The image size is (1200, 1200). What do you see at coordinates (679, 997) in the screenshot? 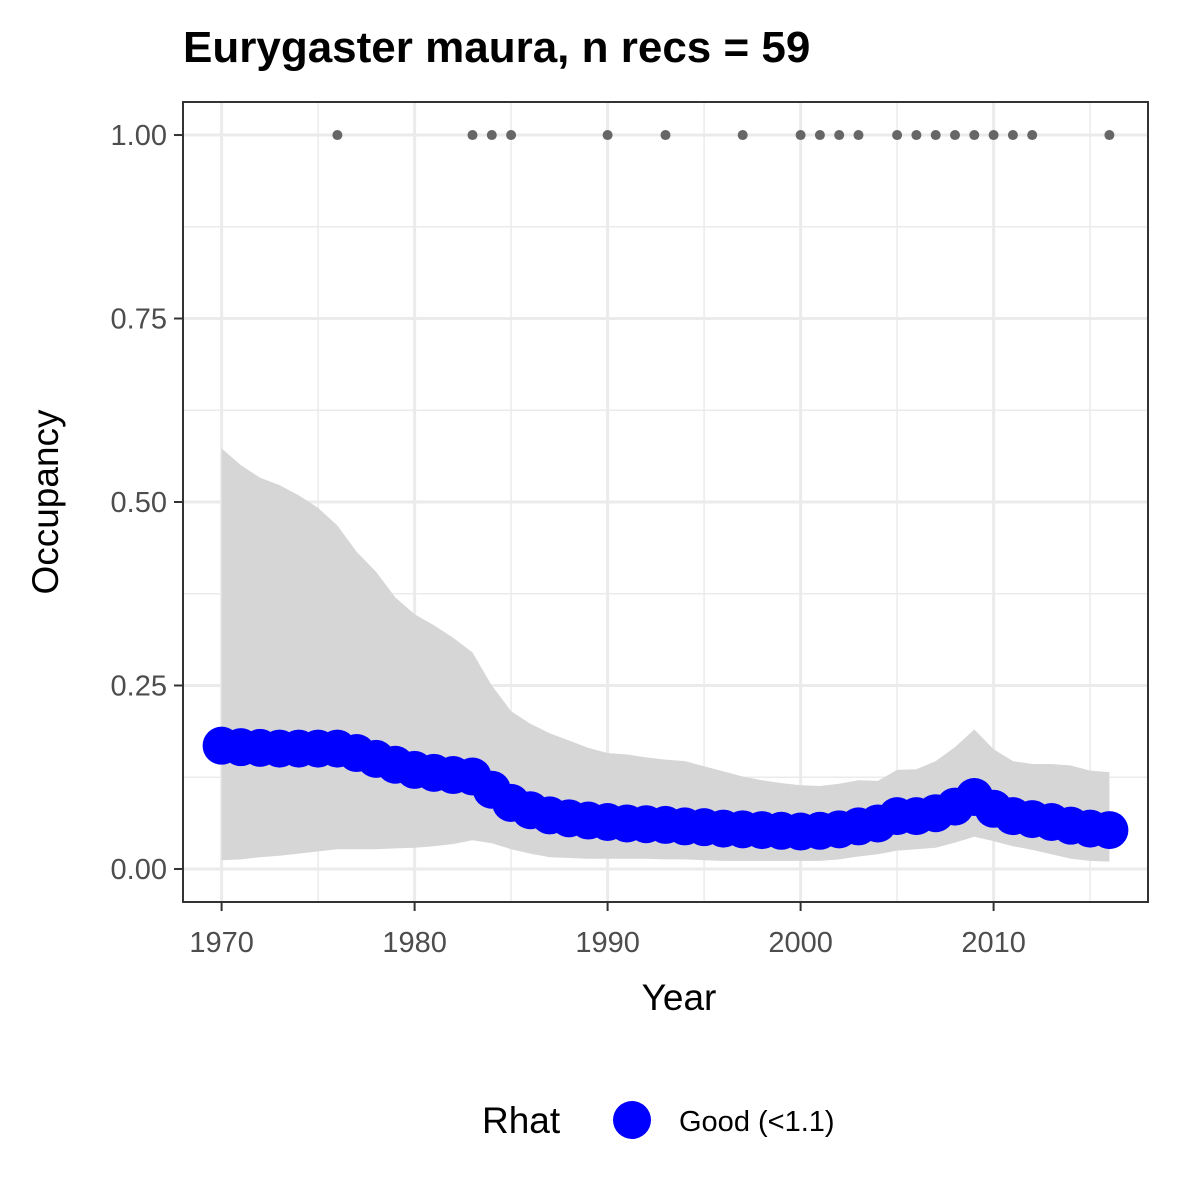
I see `x-axis-title: Year` at bounding box center [679, 997].